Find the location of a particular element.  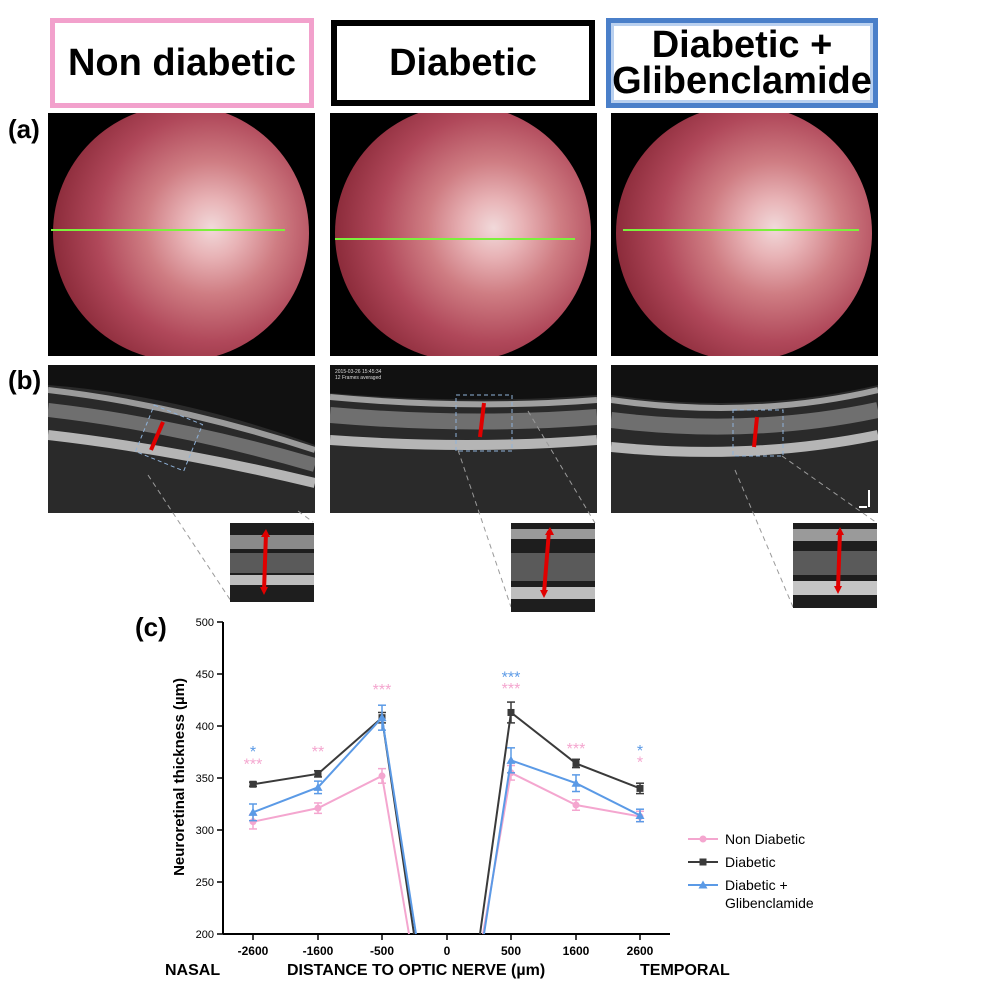

panel-label-a: (a) is located at coordinates (24, 129).